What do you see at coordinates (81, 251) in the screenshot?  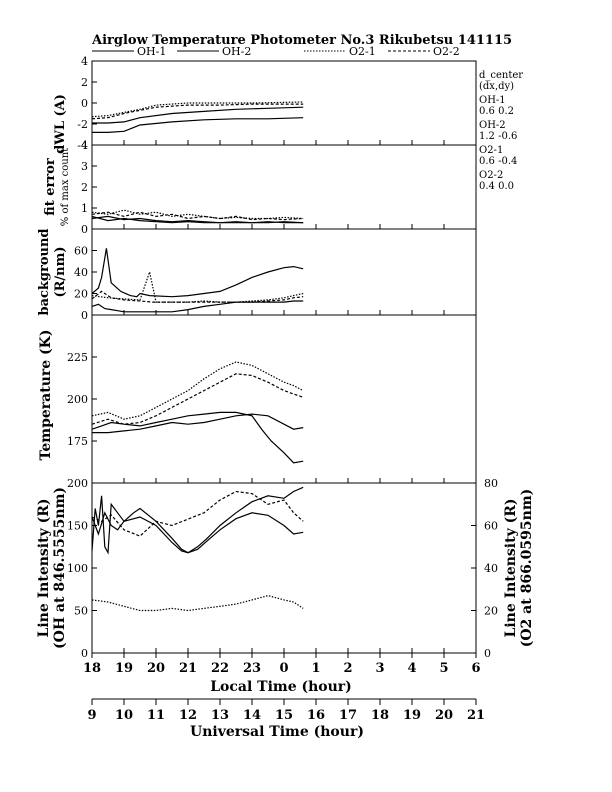 I see `ytick-label: 60` at bounding box center [81, 251].